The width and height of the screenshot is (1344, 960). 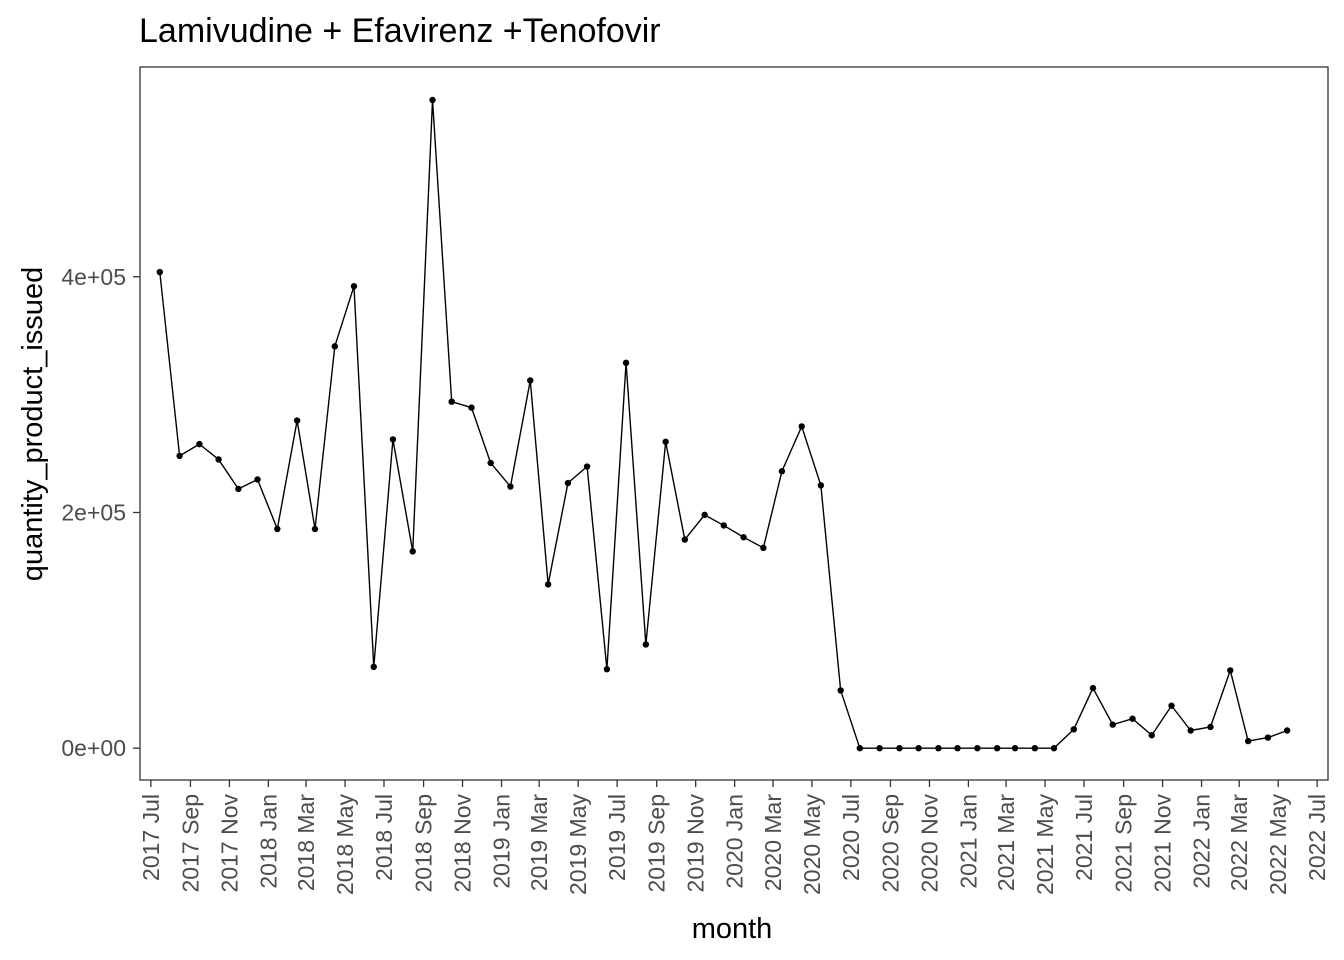 I want to click on y-tick-label: 4e+05, so click(x=93, y=277).